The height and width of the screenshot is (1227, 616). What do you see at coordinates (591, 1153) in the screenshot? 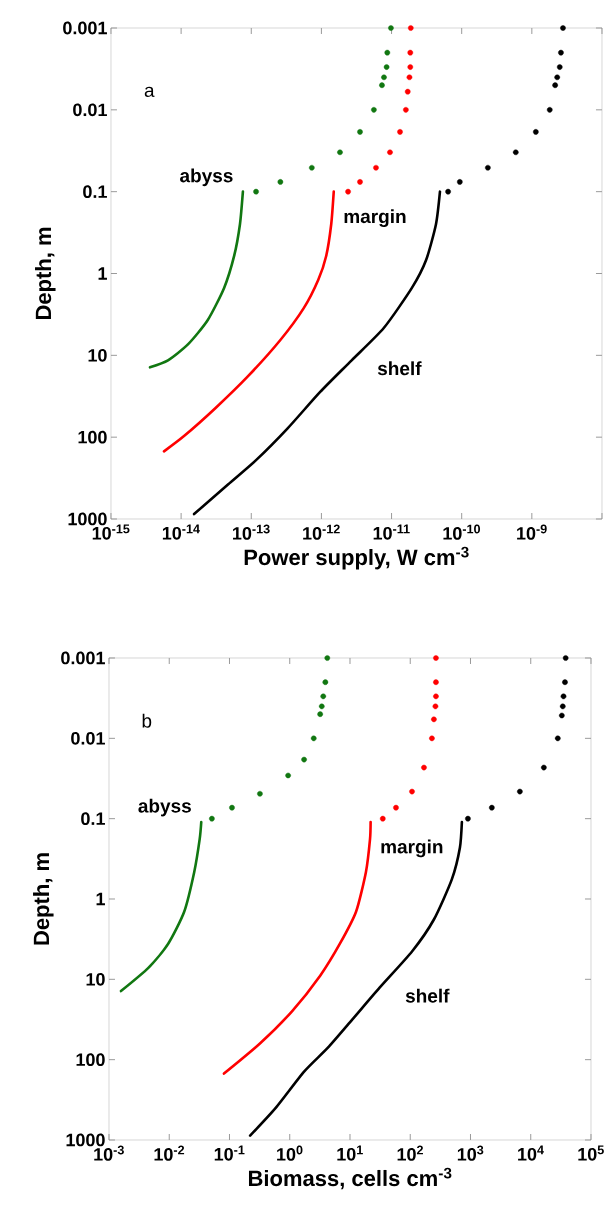
I see `x-tick-label: 10$^{5}$` at bounding box center [591, 1153].